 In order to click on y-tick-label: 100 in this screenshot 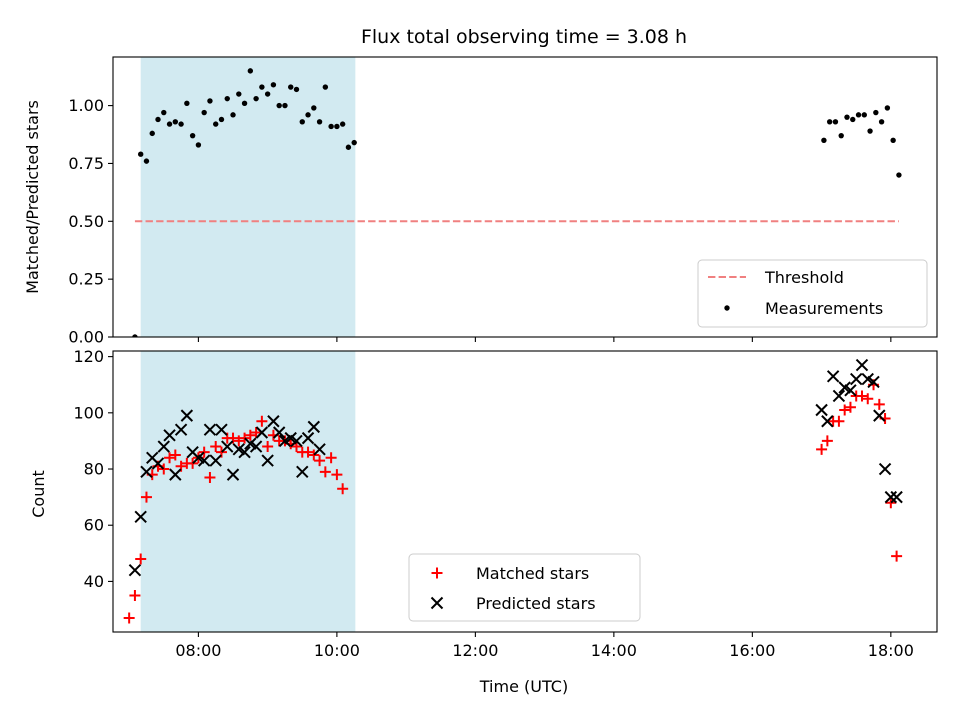, I will do `click(88, 412)`.